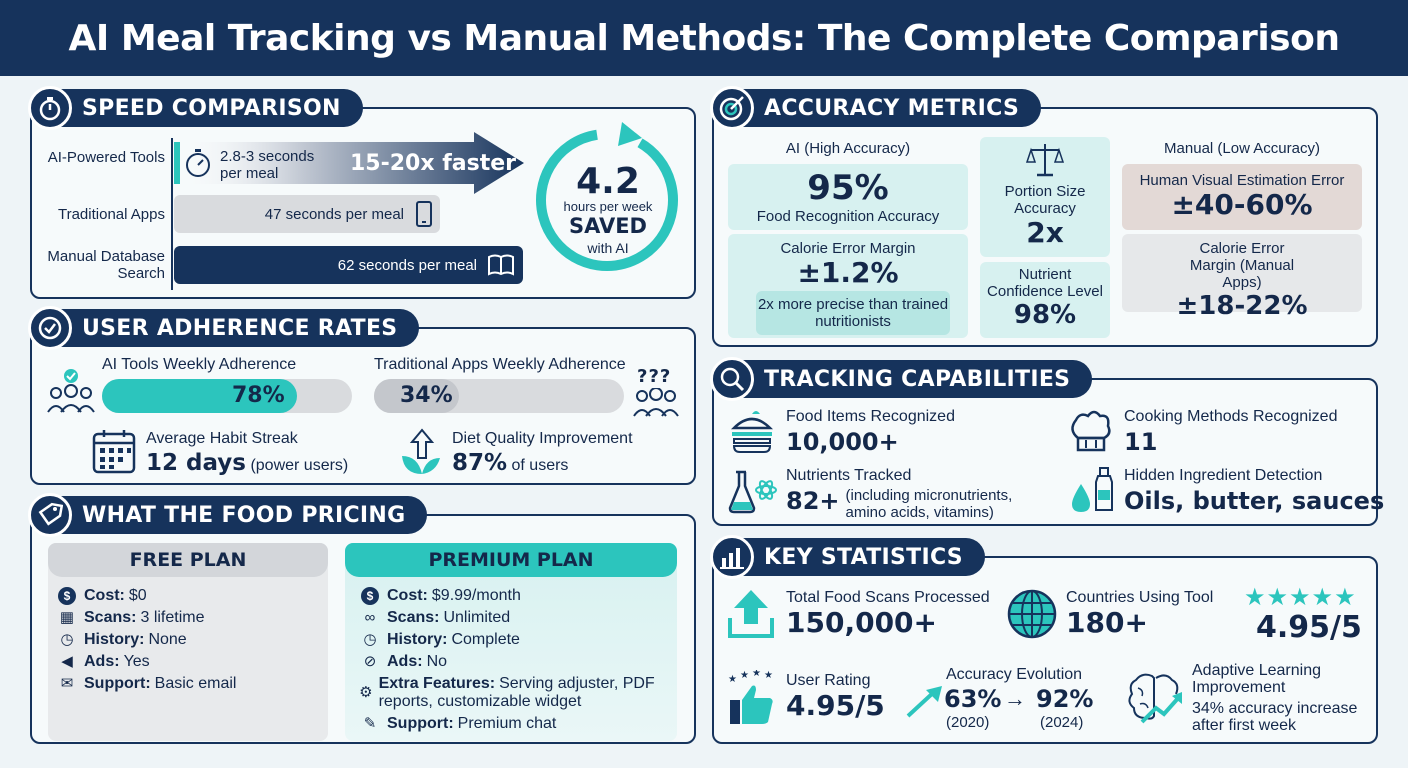 This screenshot has width=1408, height=768. I want to click on plan-row-icon: ◷, so click(370, 639).